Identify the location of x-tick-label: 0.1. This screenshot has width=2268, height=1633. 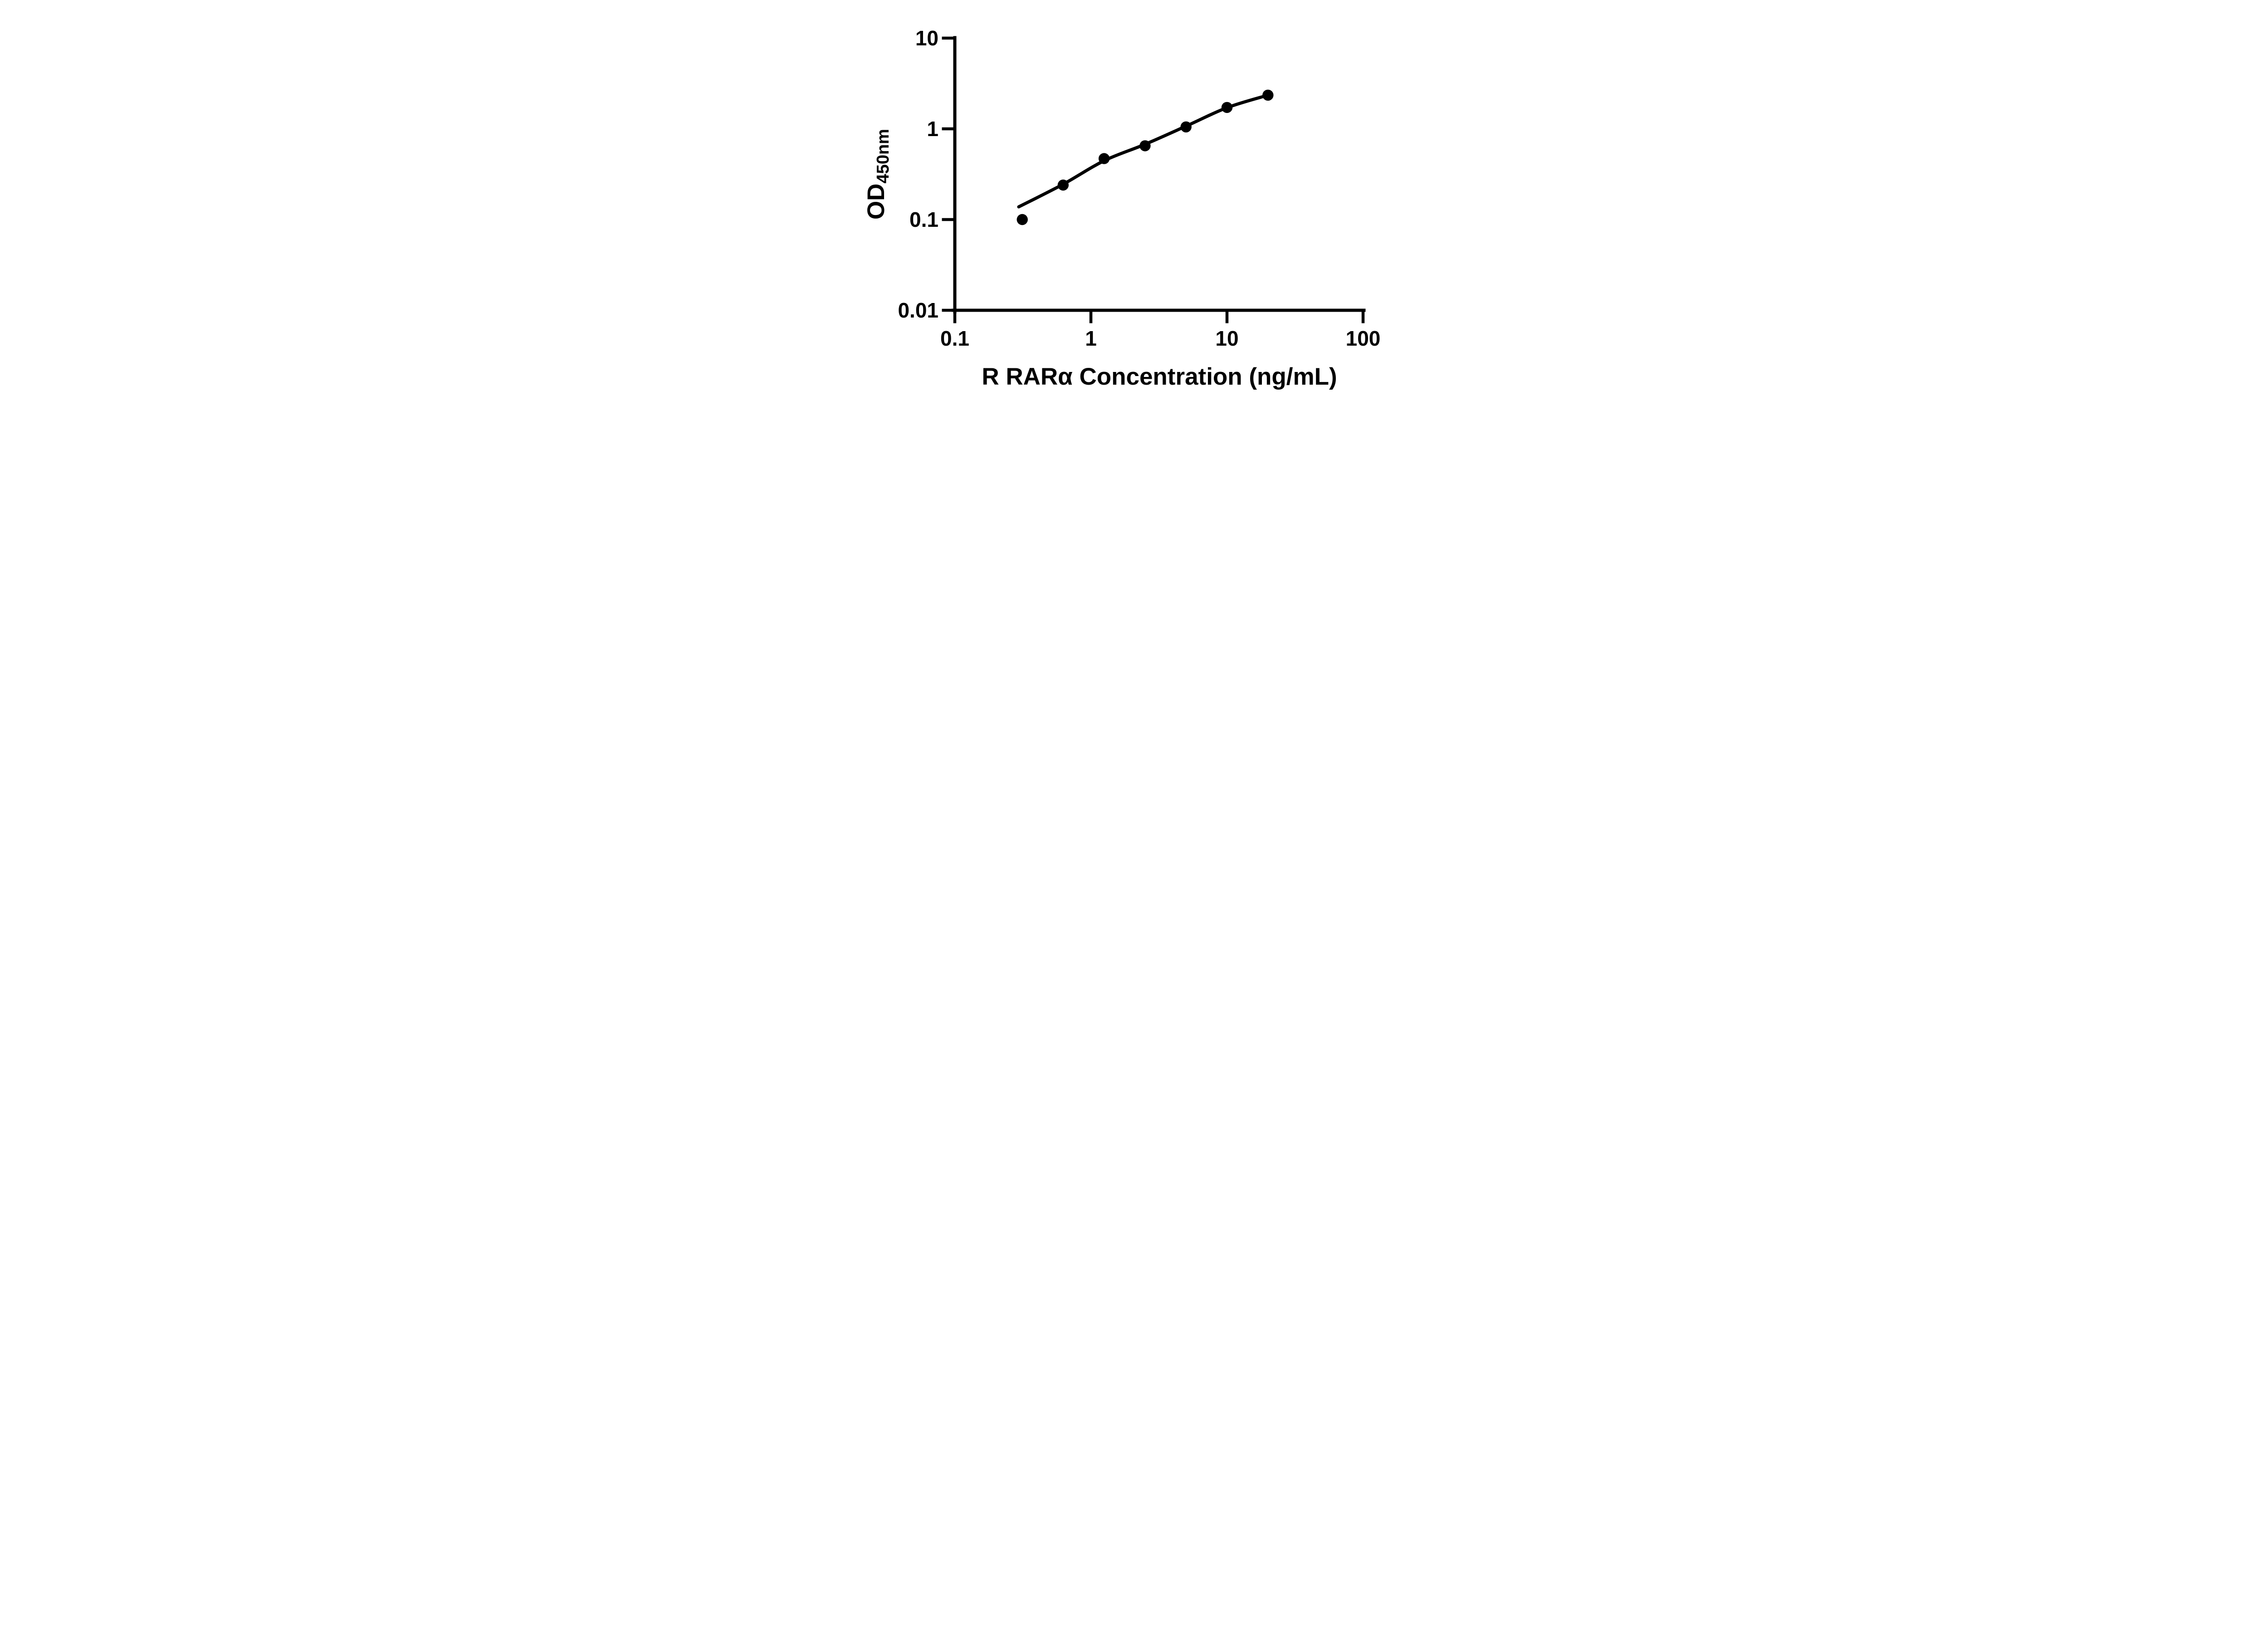
(955, 338).